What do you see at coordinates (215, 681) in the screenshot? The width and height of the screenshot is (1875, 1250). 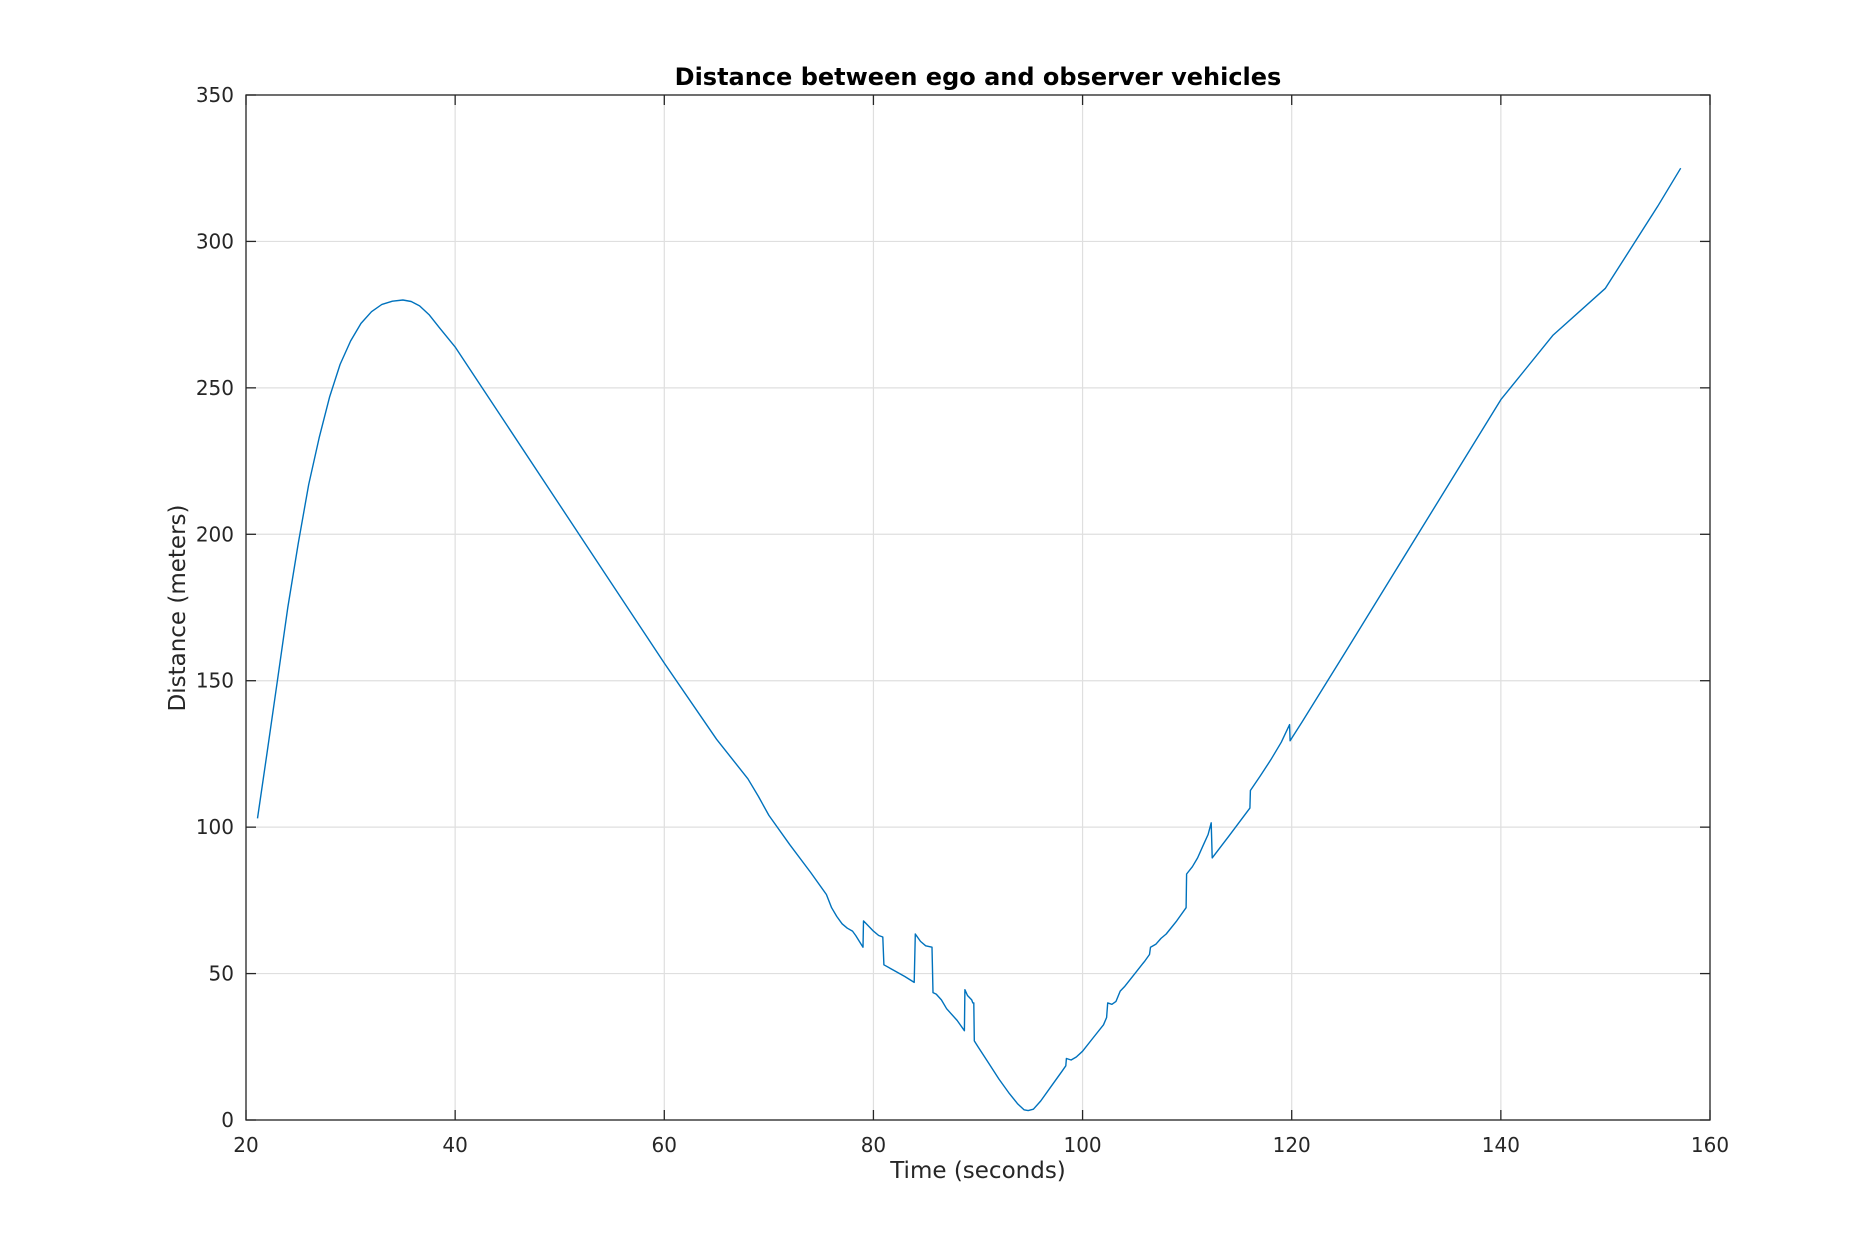 I see `y-tick-label: 150` at bounding box center [215, 681].